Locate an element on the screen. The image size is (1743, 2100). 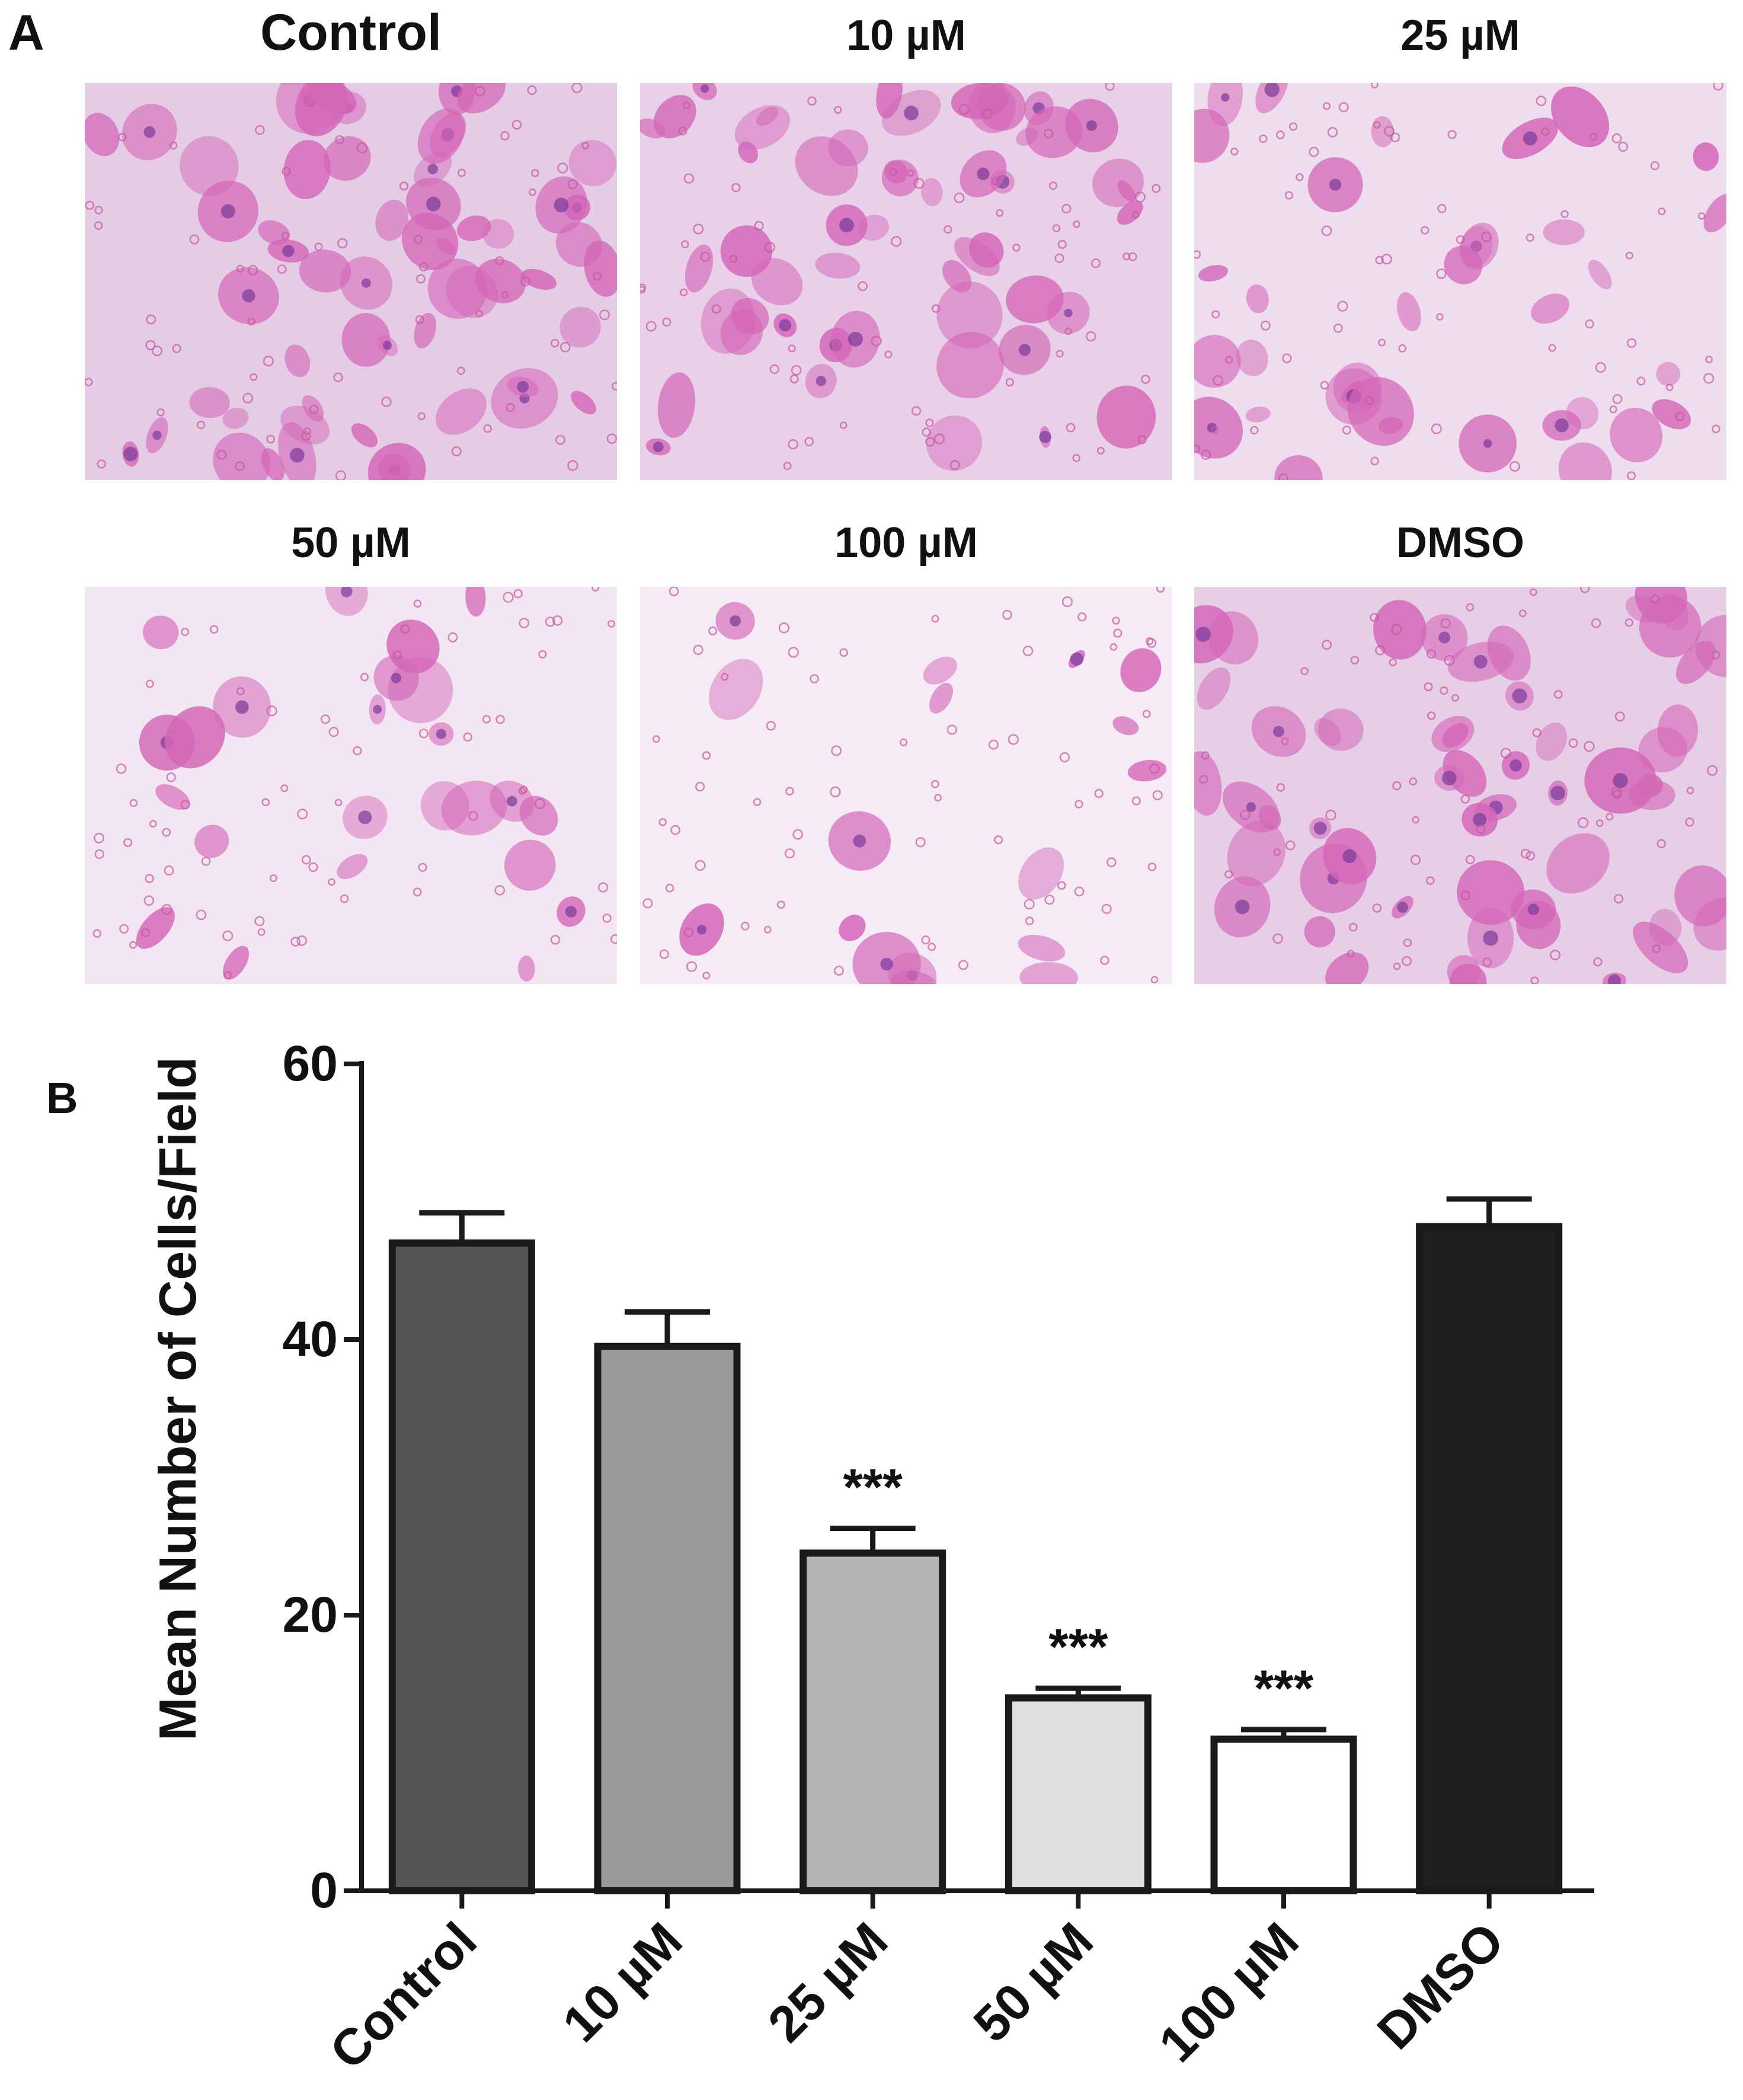
x-tick-label: 25 µM is located at coordinates (828, 1982).